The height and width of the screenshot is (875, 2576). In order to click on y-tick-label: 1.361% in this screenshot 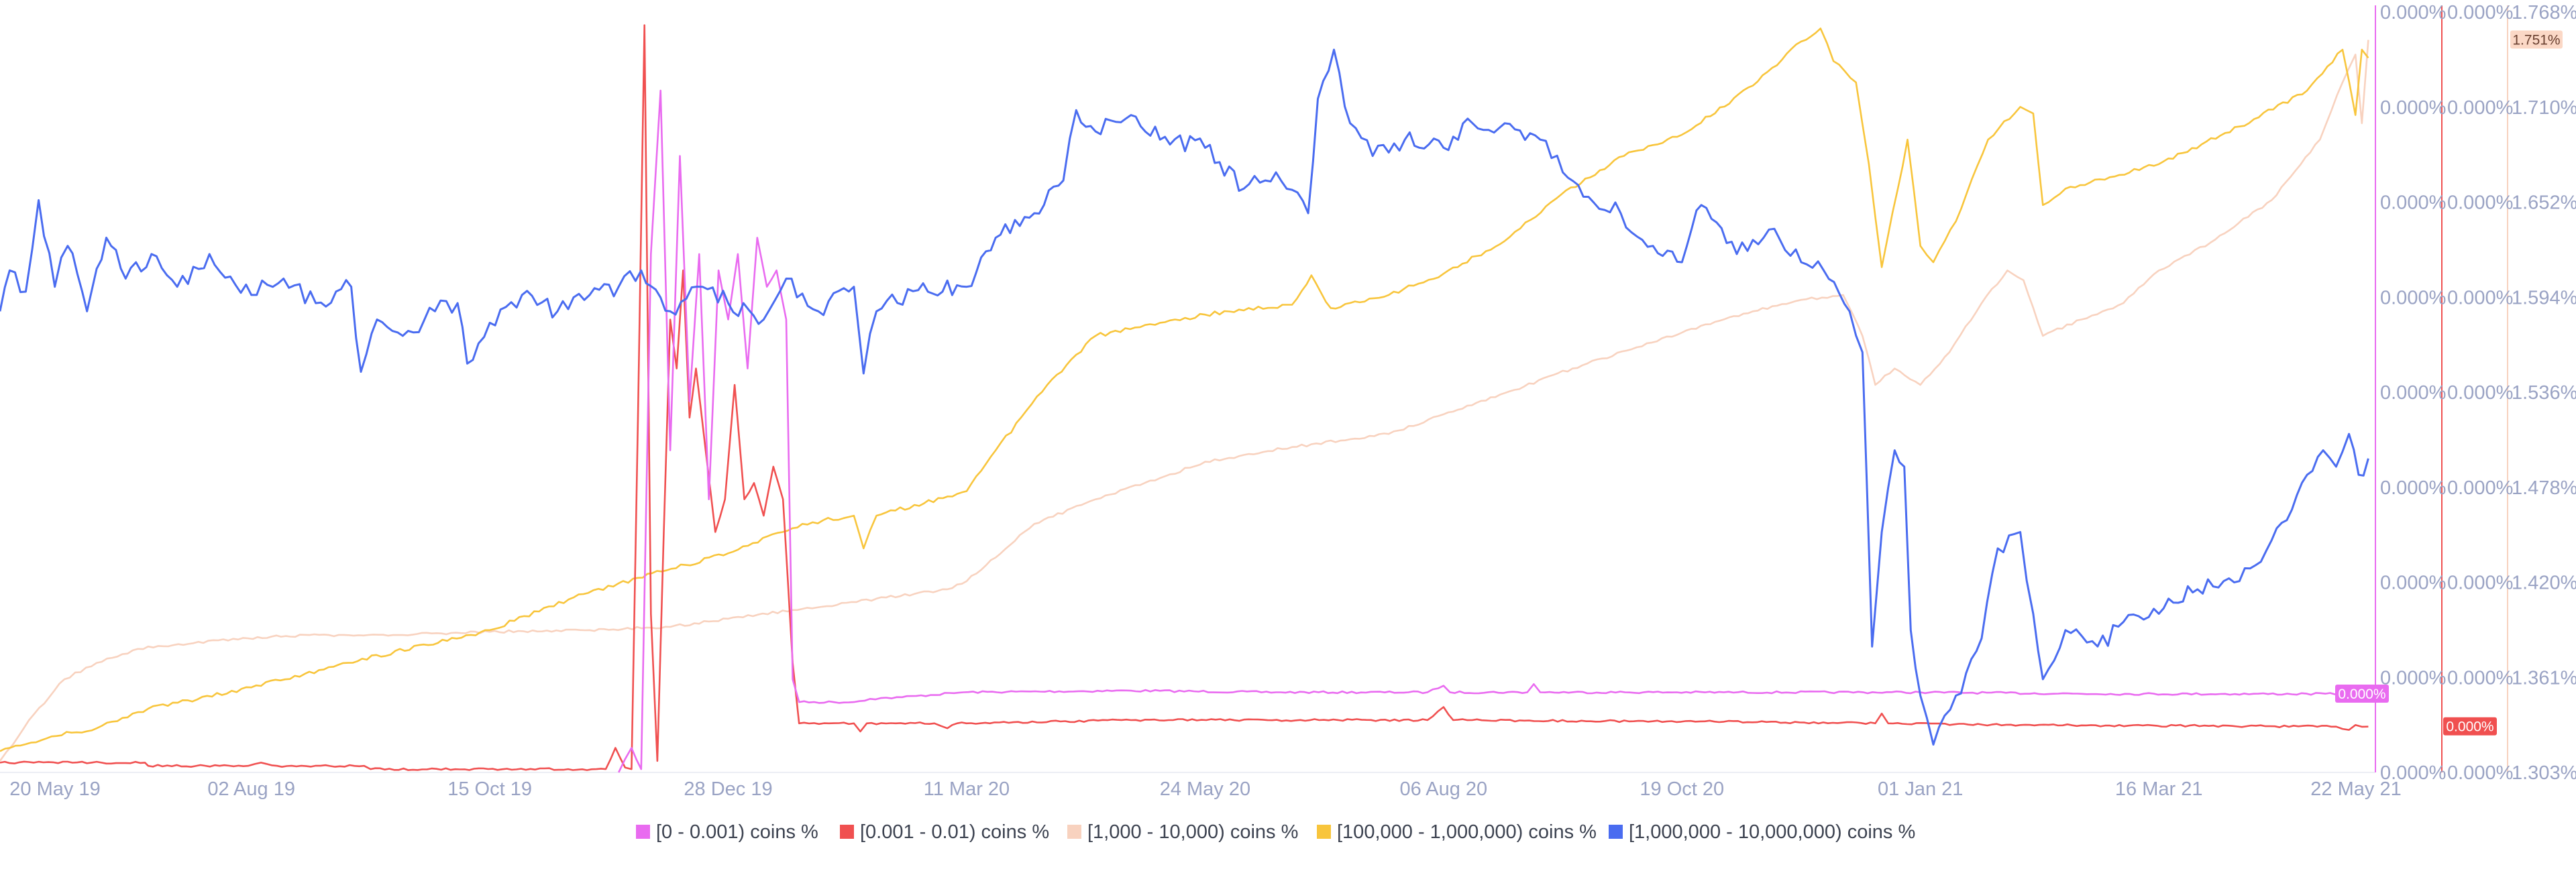, I will do `click(2544, 678)`.